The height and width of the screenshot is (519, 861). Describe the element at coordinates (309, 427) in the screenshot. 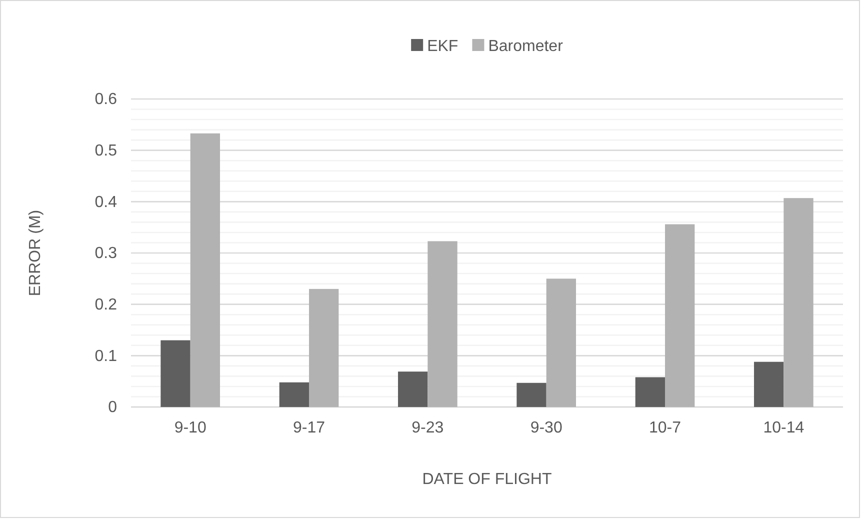

I see `x-tick-label: 9-17` at that location.